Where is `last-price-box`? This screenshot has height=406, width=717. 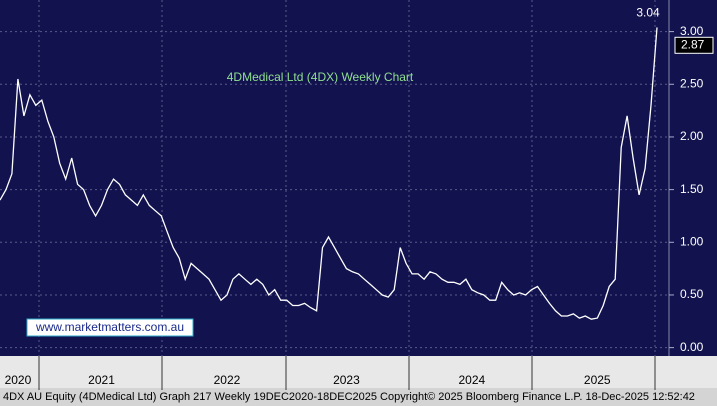
last-price-box is located at coordinates (694, 45).